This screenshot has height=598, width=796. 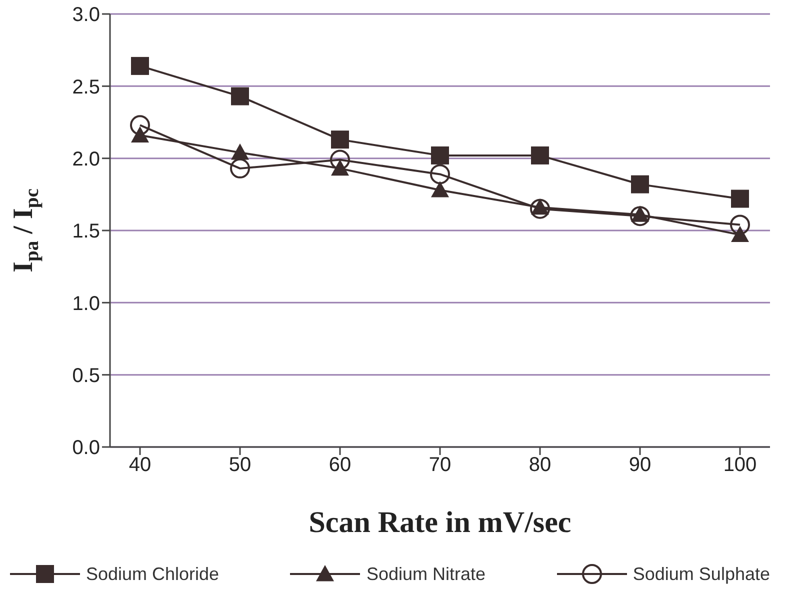 What do you see at coordinates (340, 465) in the screenshot?
I see `x-tick-label: 60` at bounding box center [340, 465].